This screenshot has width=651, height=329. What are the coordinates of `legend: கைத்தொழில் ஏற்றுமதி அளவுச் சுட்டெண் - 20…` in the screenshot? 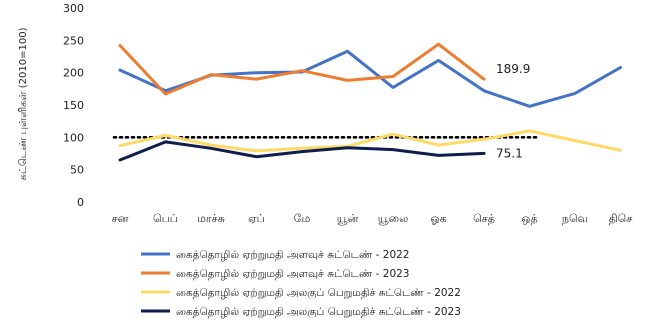 It's located at (301, 284).